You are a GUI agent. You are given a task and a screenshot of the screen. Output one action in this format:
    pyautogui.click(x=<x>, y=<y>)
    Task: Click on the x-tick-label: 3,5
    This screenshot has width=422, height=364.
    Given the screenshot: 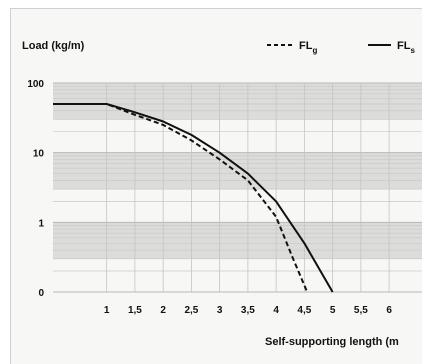 What is the action you would take?
    pyautogui.click(x=248, y=310)
    